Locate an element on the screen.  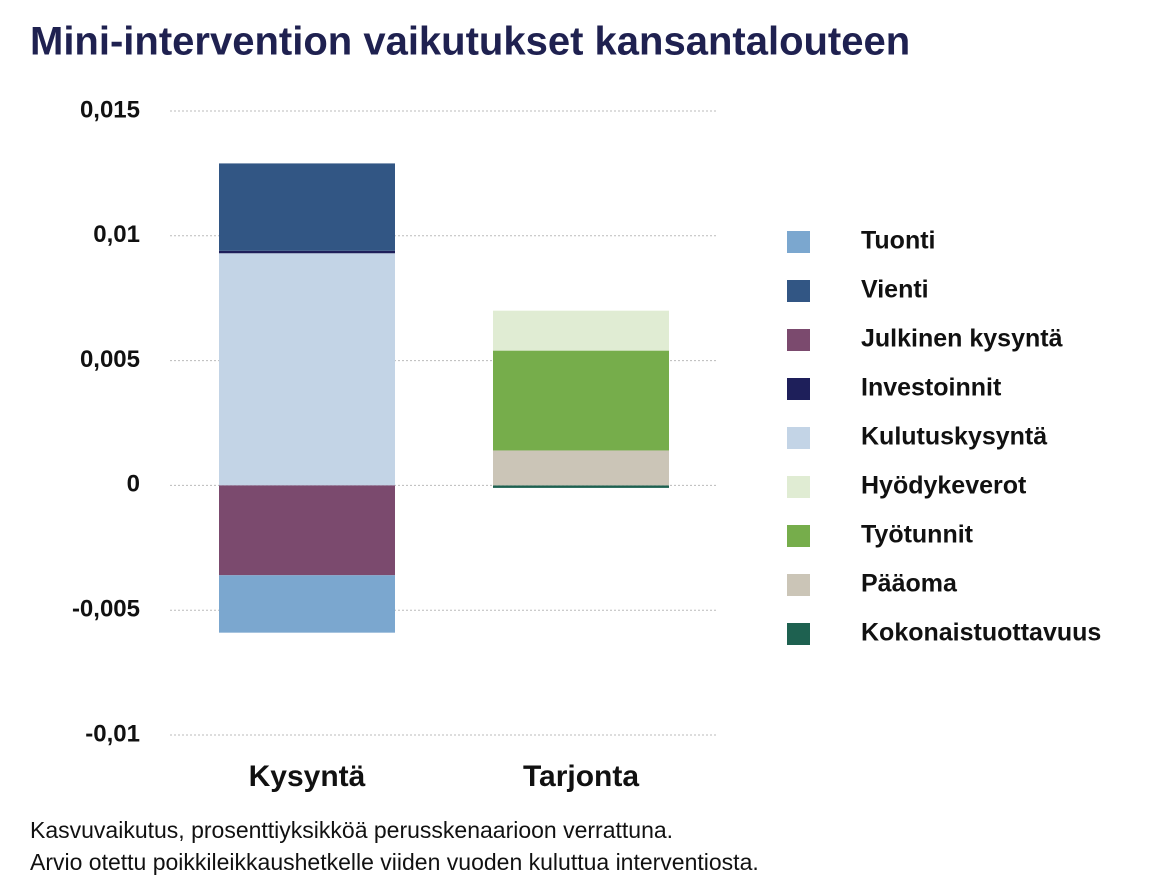
x-tick-label: Kysyntä is located at coordinates (307, 776).